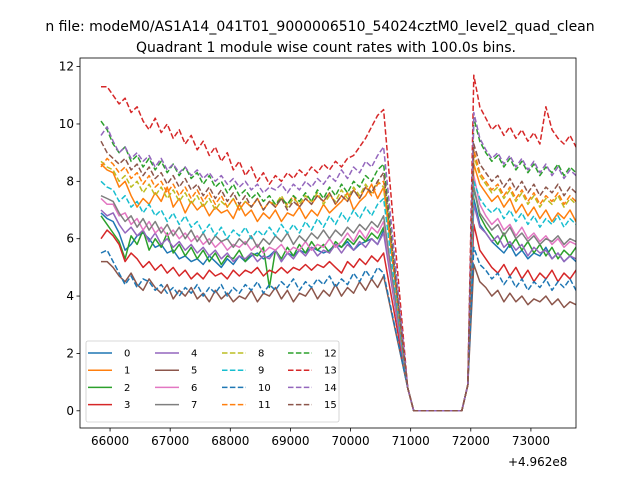 This screenshot has height=480, width=640. I want to click on y-tick-label: 10, so click(66, 124).